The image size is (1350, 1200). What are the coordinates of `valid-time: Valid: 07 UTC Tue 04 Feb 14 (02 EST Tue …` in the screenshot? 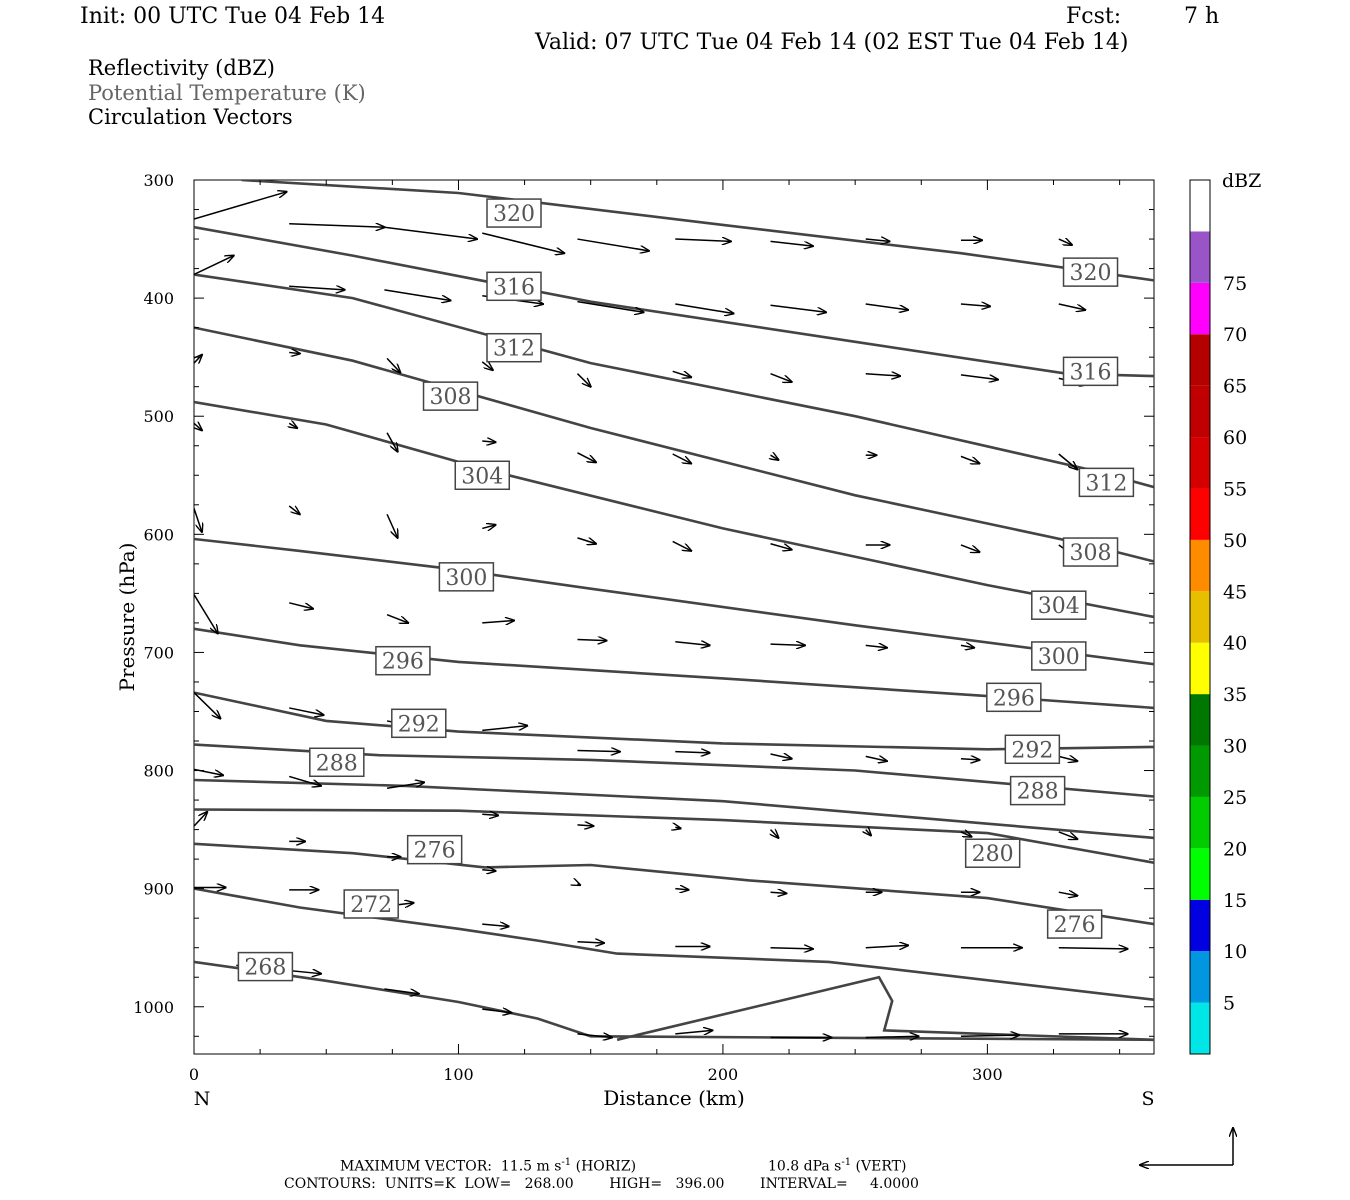 It's located at (832, 42).